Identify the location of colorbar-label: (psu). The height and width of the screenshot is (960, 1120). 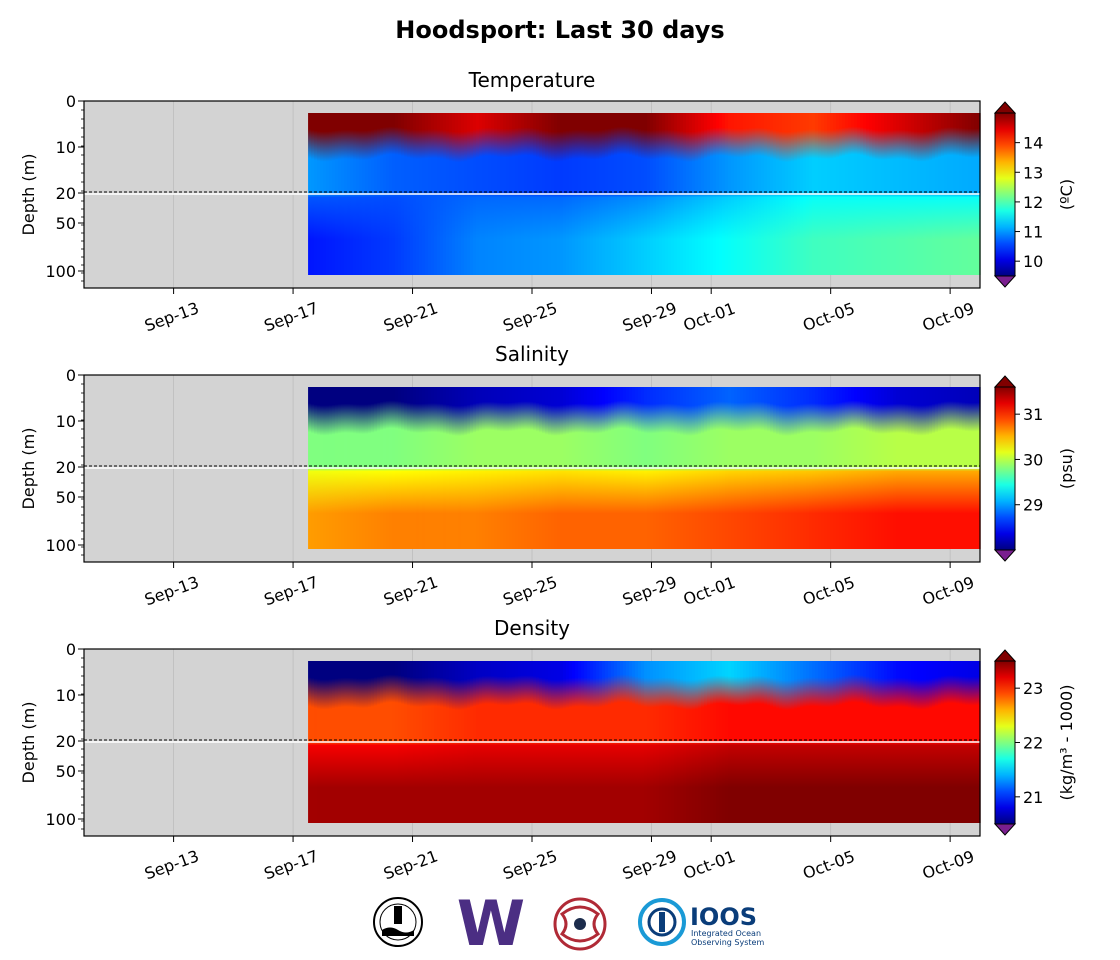
(1066, 468).